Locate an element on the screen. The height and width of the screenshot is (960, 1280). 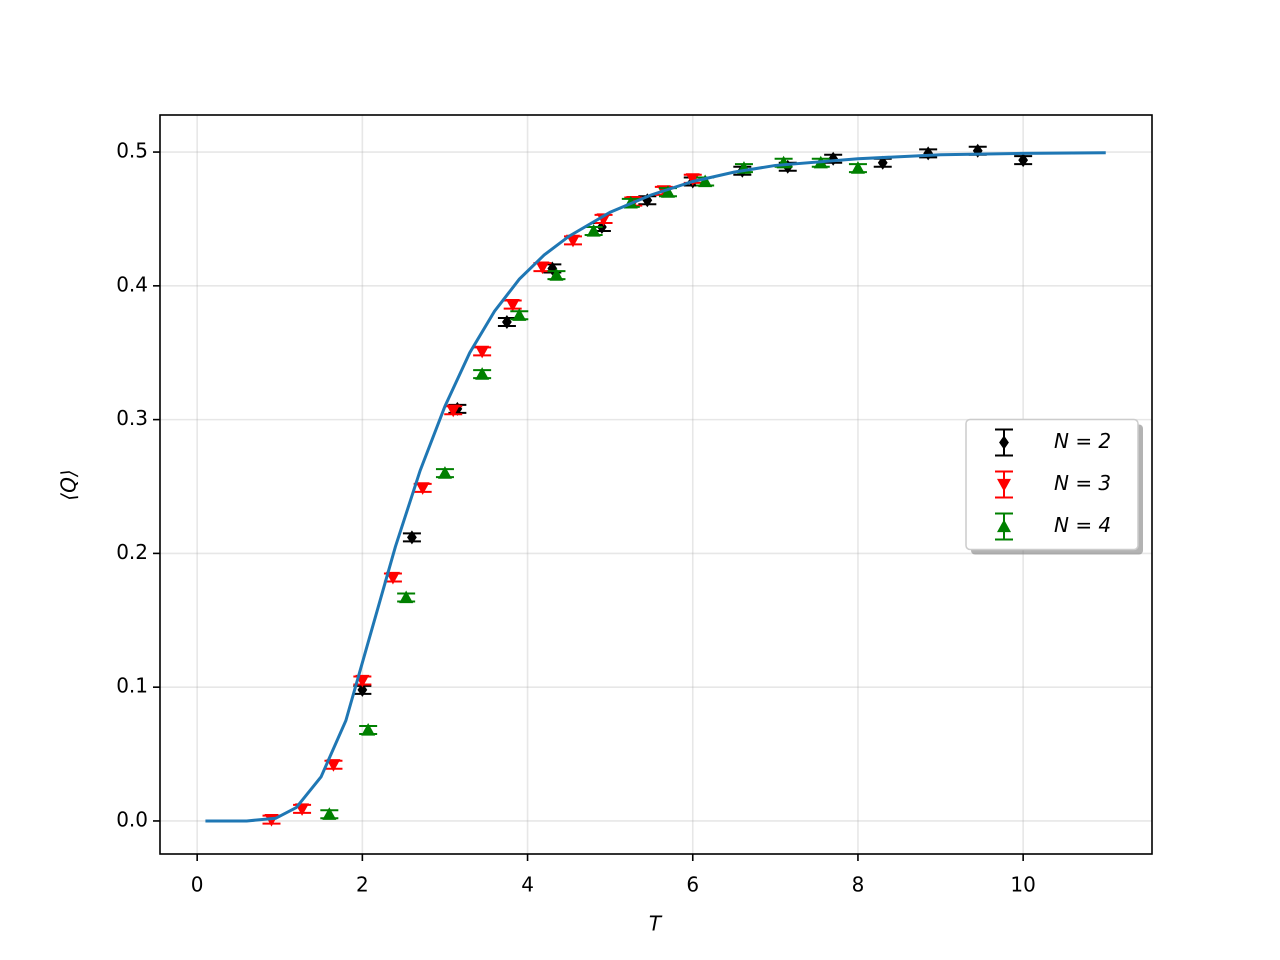
x-axis-label: T is located at coordinates (656, 924).